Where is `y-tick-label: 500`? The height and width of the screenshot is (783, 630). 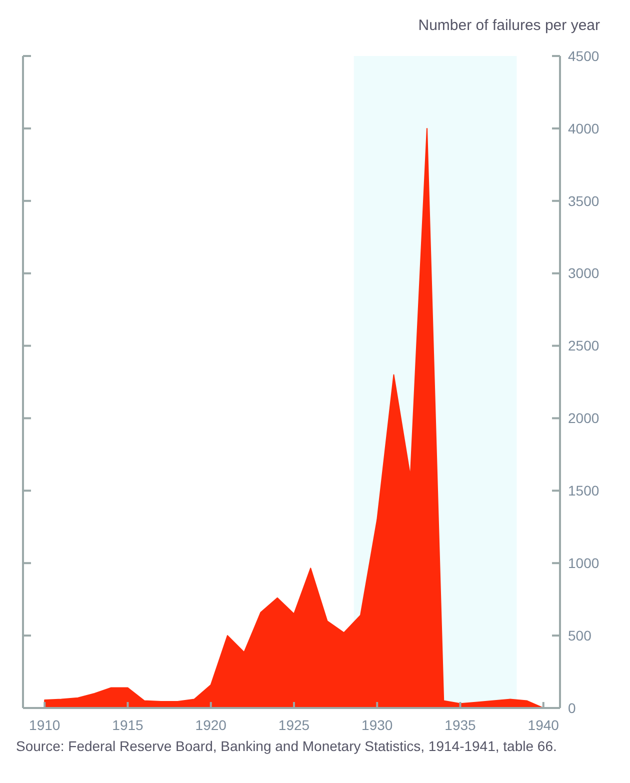 y-tick-label: 500 is located at coordinates (580, 635).